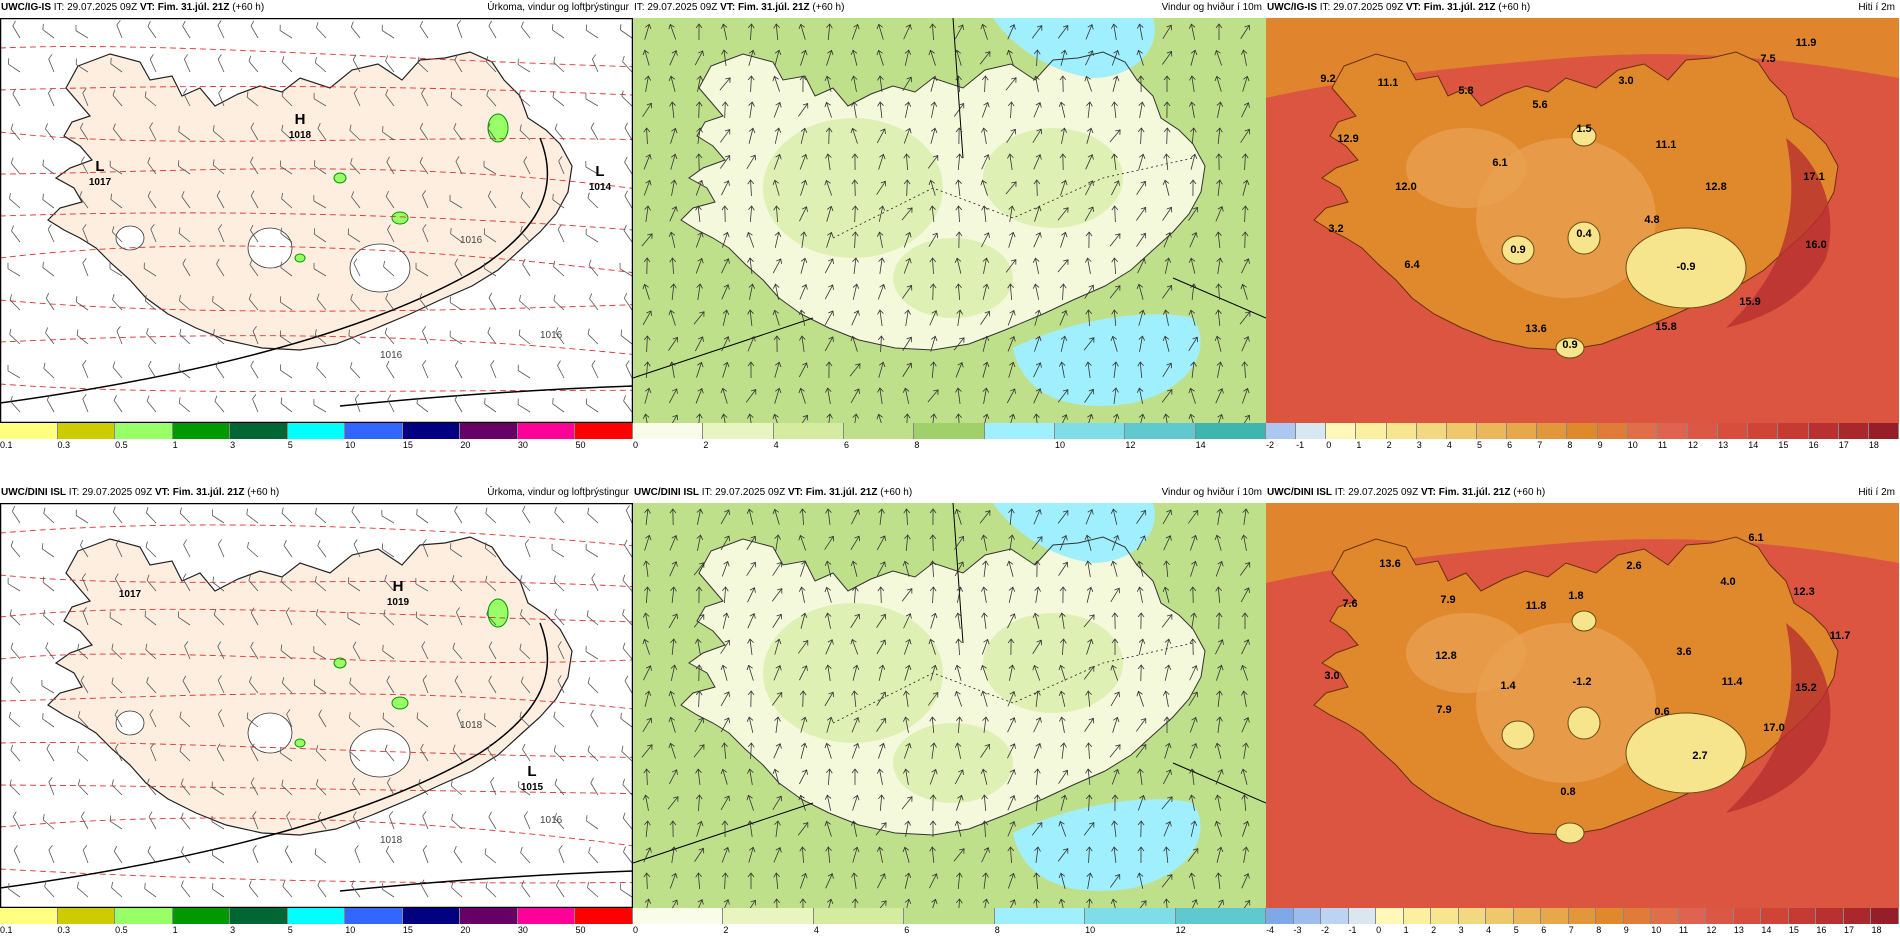 The image size is (1900, 950). I want to click on pressure-center-value: 1015, so click(532, 787).